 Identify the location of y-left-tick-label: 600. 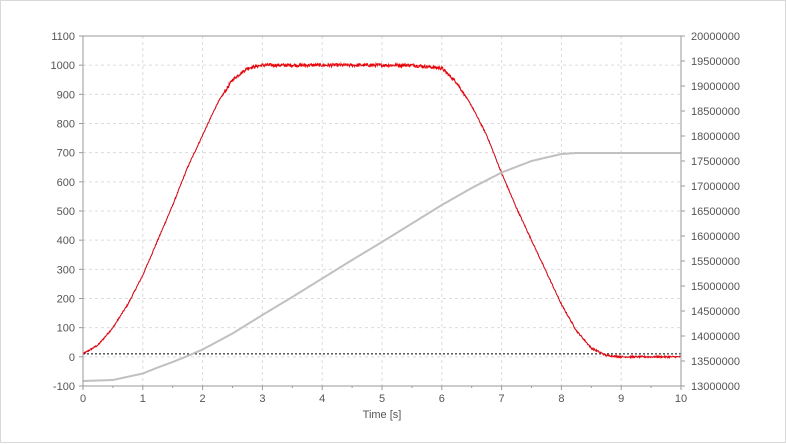
(66, 183).